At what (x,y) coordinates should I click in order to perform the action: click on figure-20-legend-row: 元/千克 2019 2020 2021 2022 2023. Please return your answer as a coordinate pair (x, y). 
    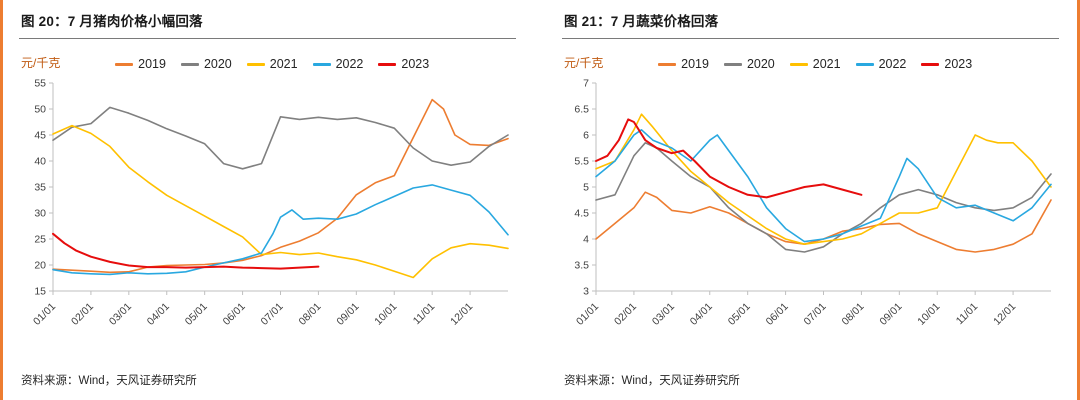
    Looking at the image, I should click on (267, 61).